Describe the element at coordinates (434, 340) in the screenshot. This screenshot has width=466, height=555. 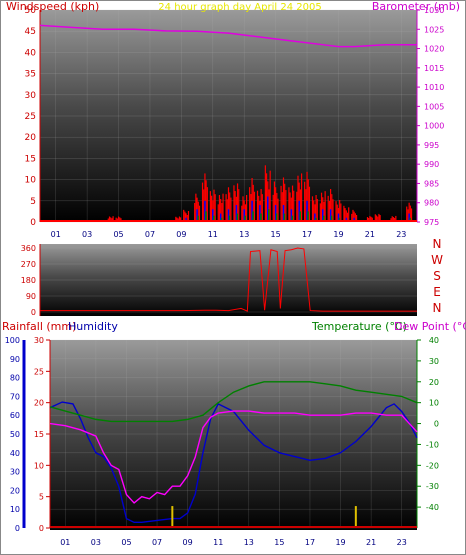
I see `temp-tick-label: 40` at that location.